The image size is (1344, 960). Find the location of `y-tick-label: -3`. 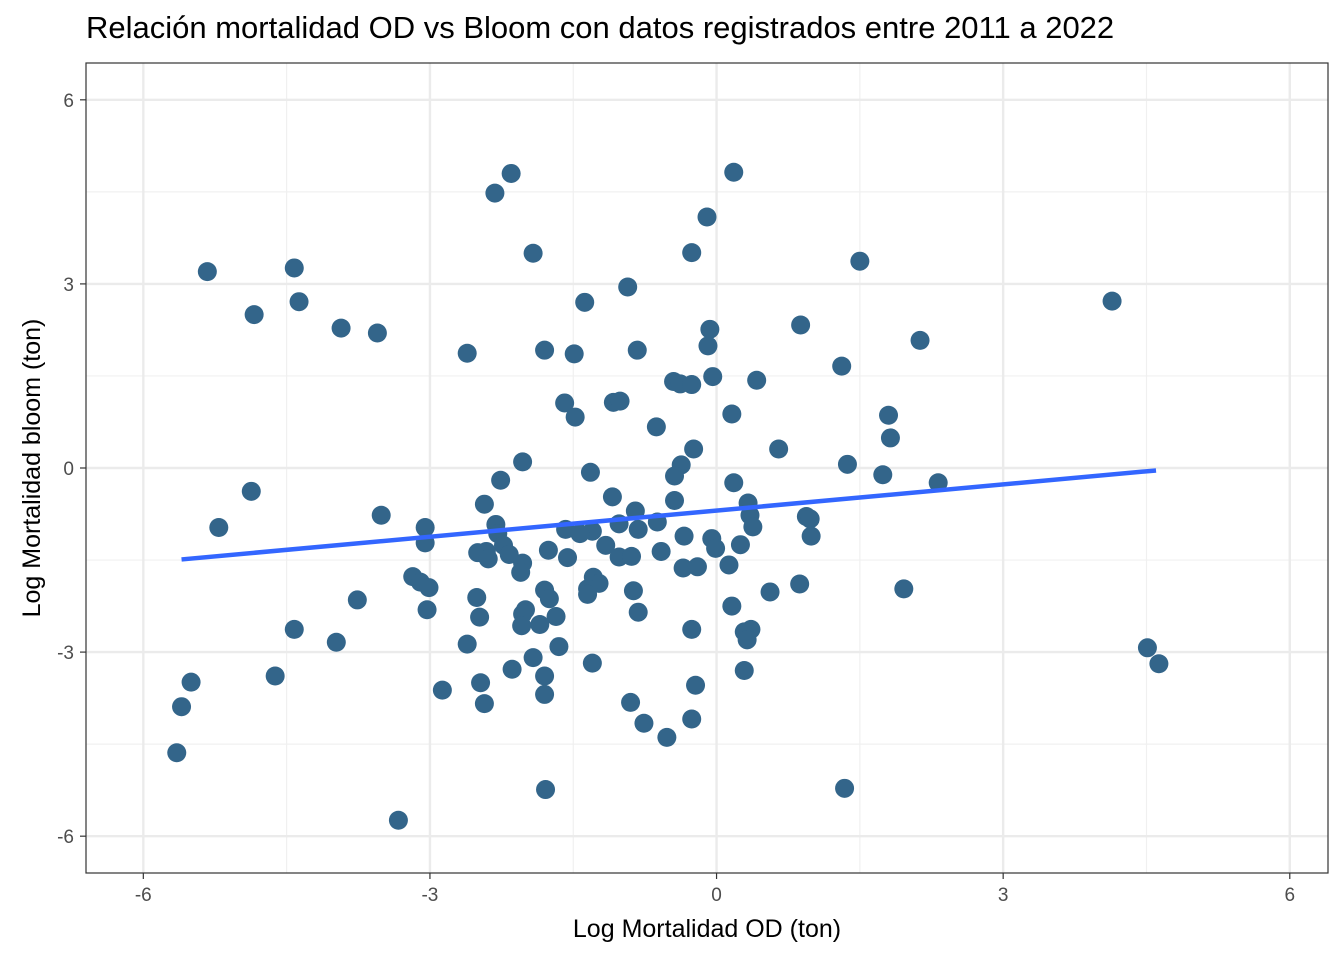

y-tick-label: -3 is located at coordinates (65, 653).